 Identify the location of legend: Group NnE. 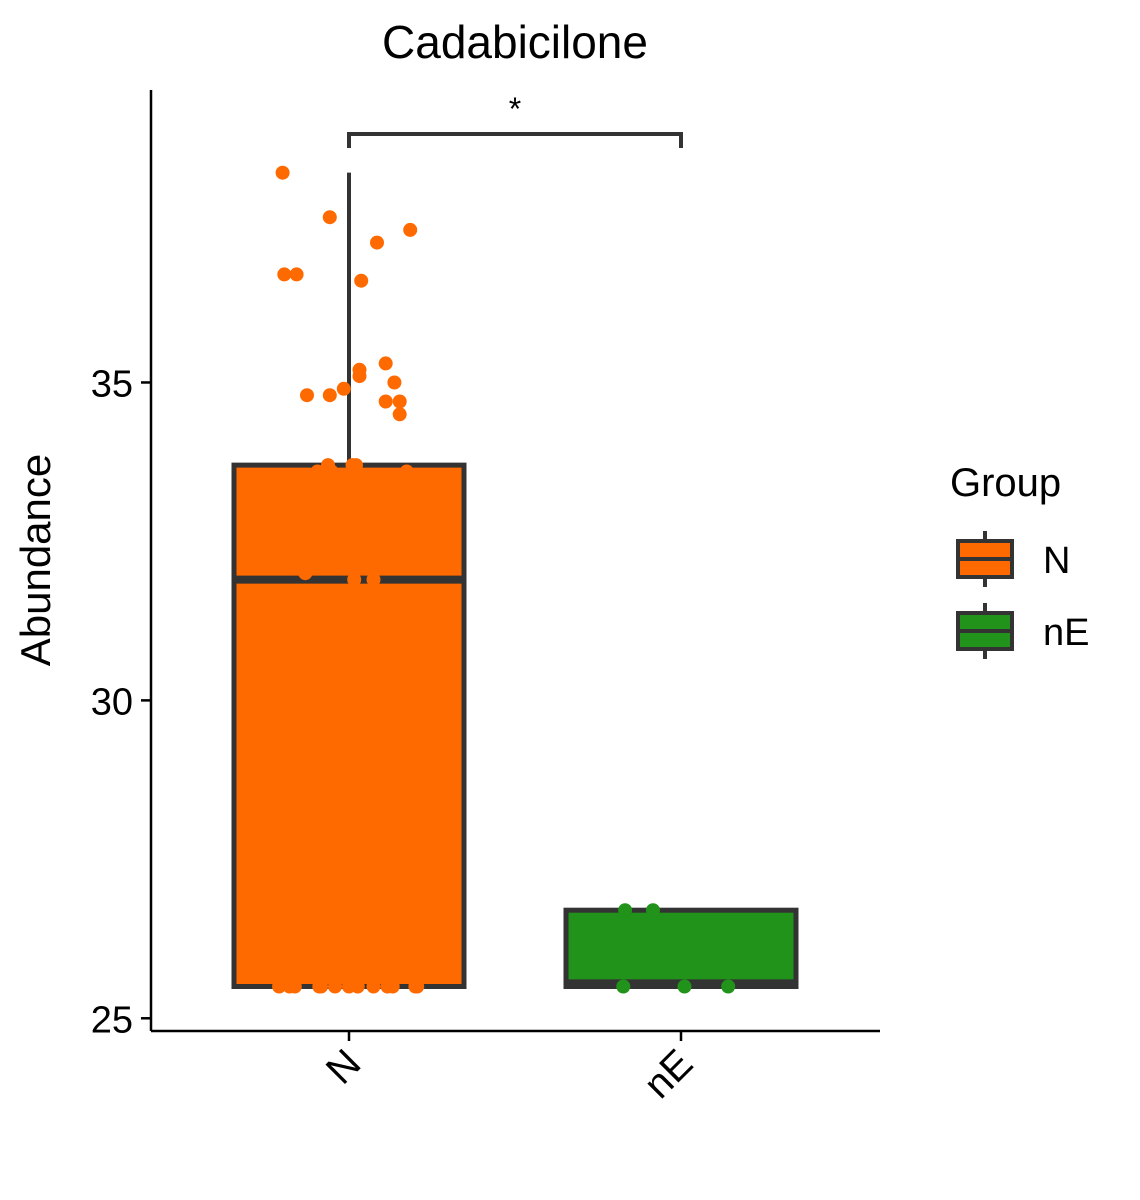
(1019, 560).